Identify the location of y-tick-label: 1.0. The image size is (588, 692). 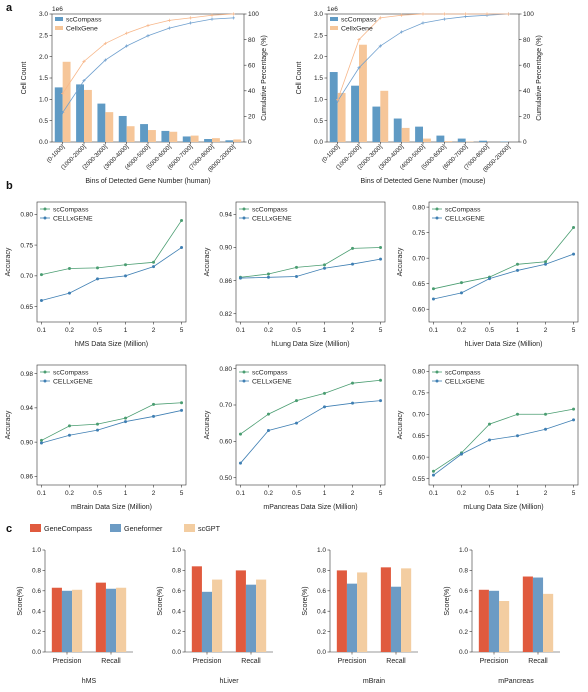
(176, 550).